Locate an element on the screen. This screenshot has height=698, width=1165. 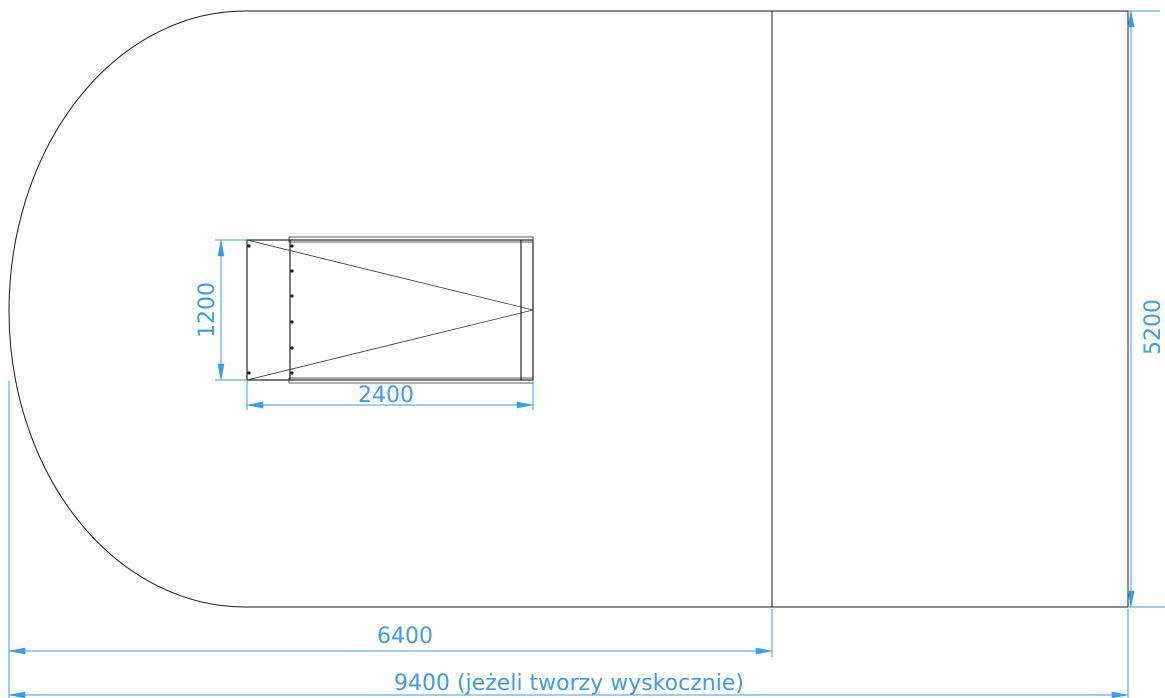
platform-object is located at coordinates (390, 310).